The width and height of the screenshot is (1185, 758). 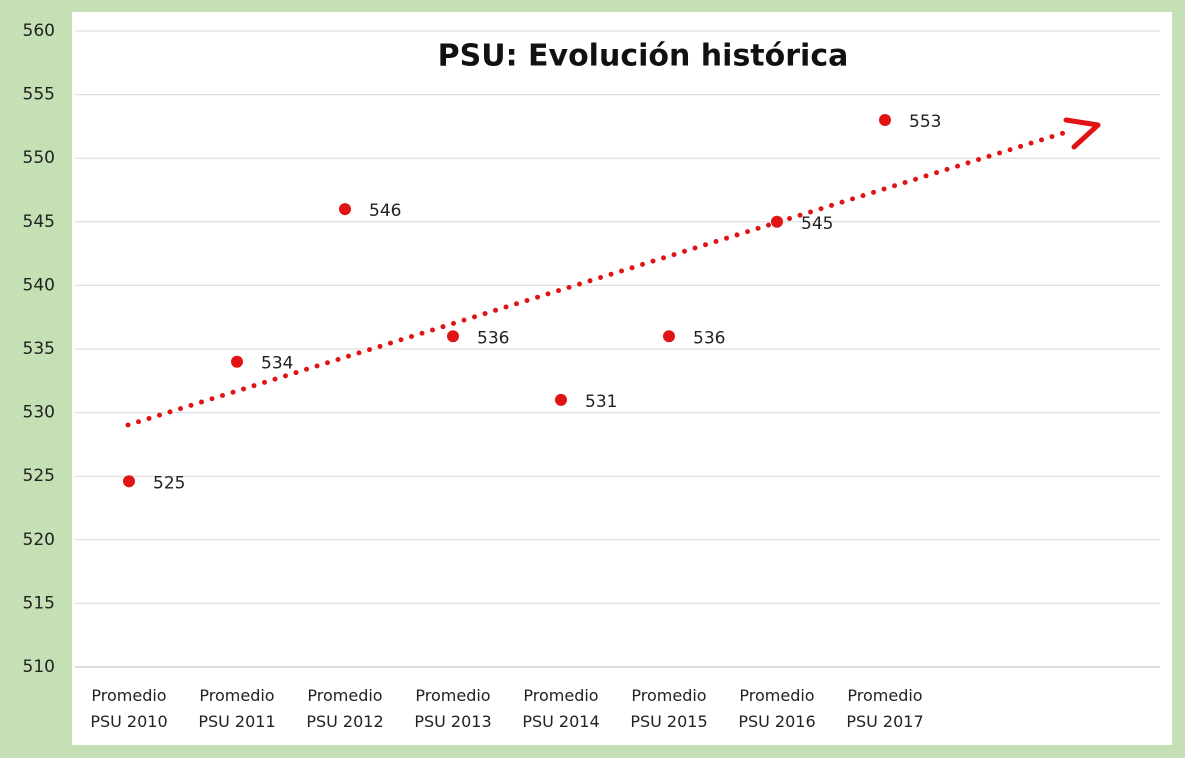 What do you see at coordinates (39, 540) in the screenshot?
I see `y-tick-label: 520` at bounding box center [39, 540].